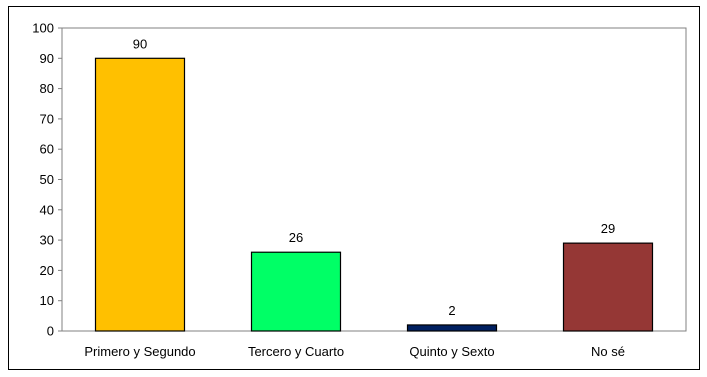  What do you see at coordinates (47, 240) in the screenshot?
I see `y-tick-label: 30` at bounding box center [47, 240].